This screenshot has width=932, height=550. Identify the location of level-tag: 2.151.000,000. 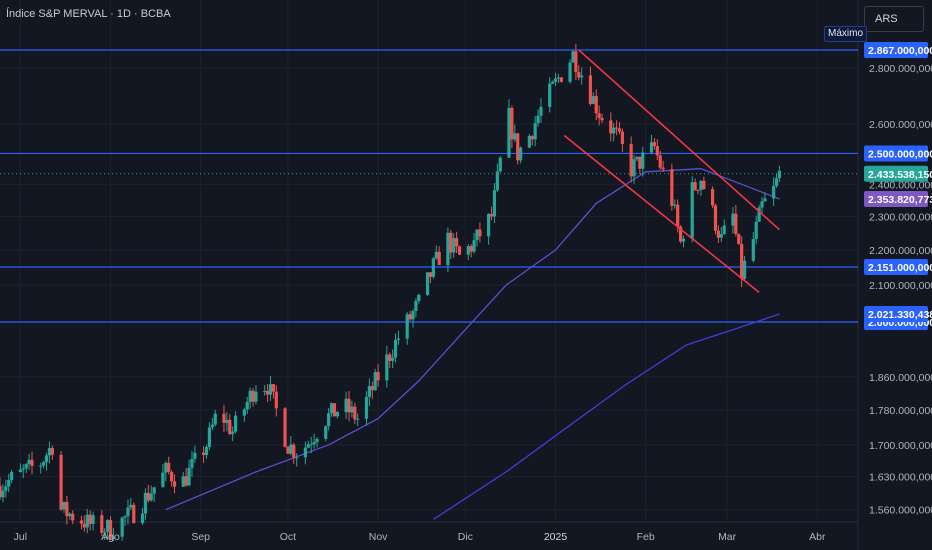
(898, 267).